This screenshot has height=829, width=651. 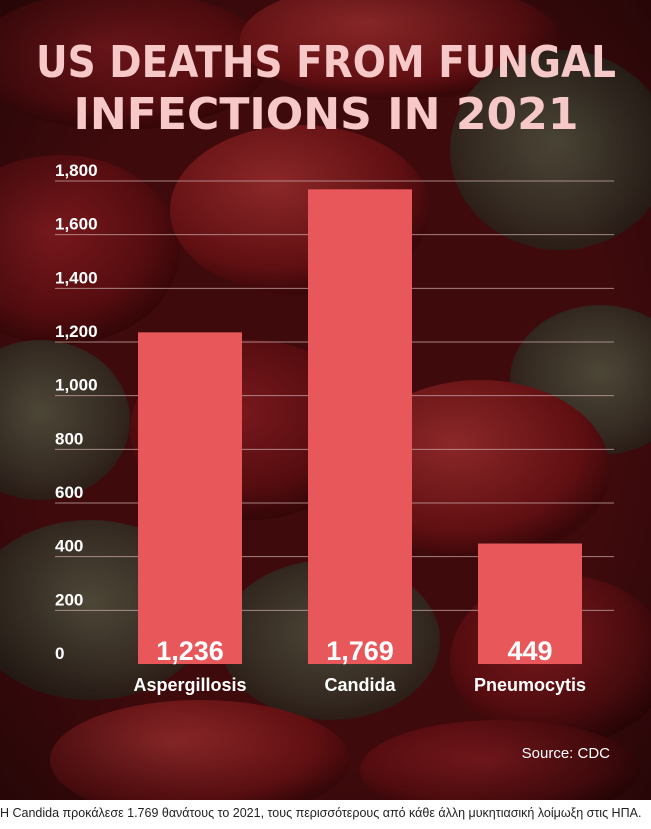 I want to click on source-note: Source: CDC, so click(x=566, y=753).